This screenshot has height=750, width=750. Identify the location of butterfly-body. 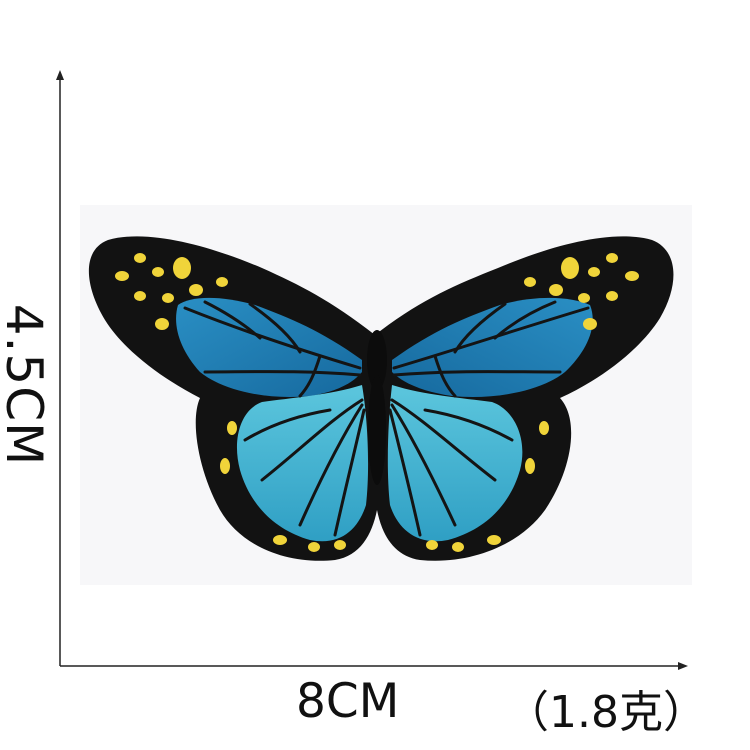
(377, 407).